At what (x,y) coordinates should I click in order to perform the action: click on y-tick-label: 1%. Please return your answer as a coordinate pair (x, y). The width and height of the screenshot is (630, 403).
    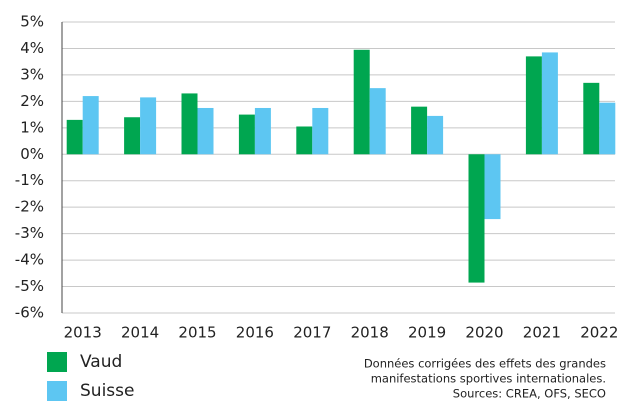
    Looking at the image, I should click on (32, 127).